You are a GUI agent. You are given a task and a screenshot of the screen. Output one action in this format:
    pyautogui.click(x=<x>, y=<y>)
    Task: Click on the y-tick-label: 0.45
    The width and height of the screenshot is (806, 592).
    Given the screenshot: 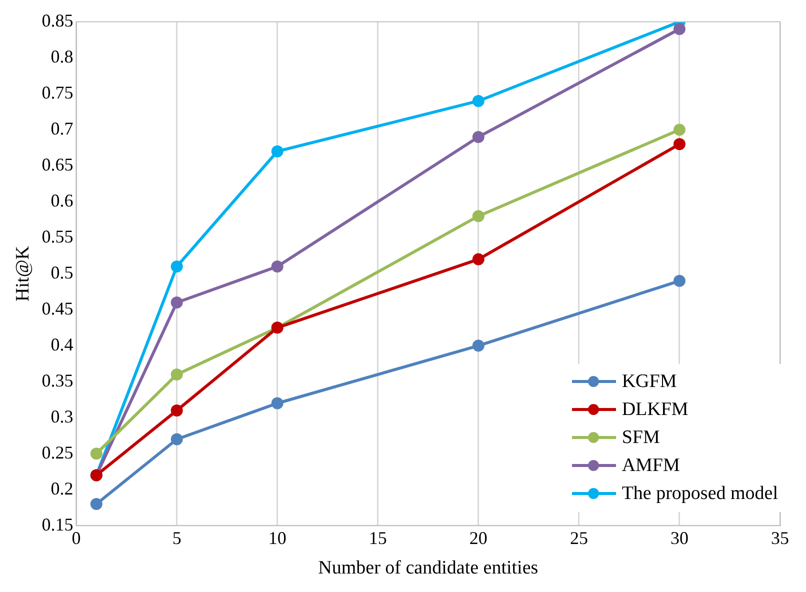 What is the action you would take?
    pyautogui.click(x=58, y=308)
    